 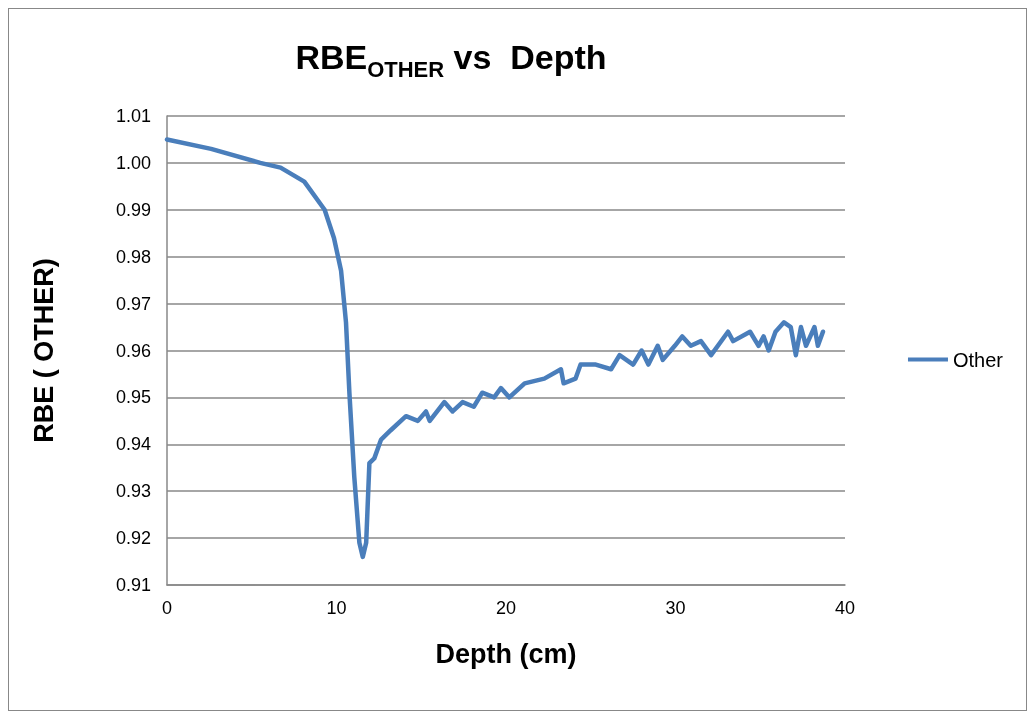 What do you see at coordinates (845, 608) in the screenshot?
I see `x-tick-label: 40` at bounding box center [845, 608].